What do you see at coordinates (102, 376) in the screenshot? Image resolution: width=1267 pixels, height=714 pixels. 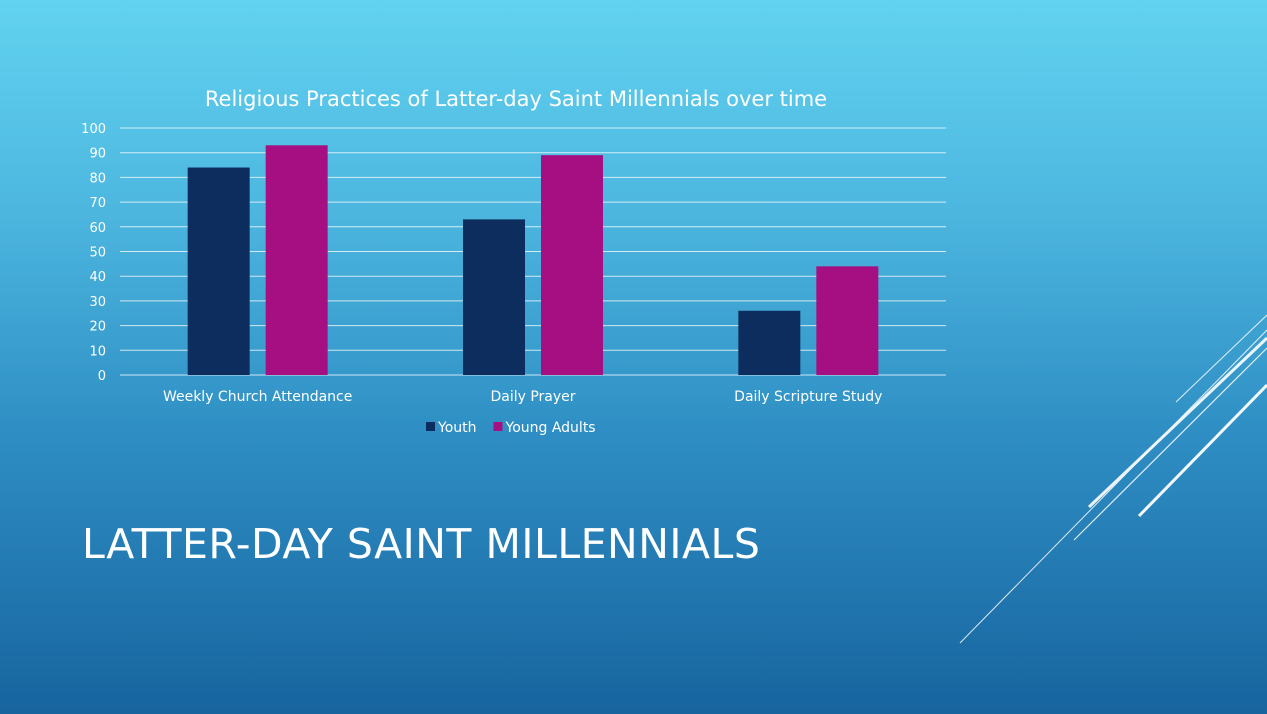 I see `y-tick-label: 0` at bounding box center [102, 376].